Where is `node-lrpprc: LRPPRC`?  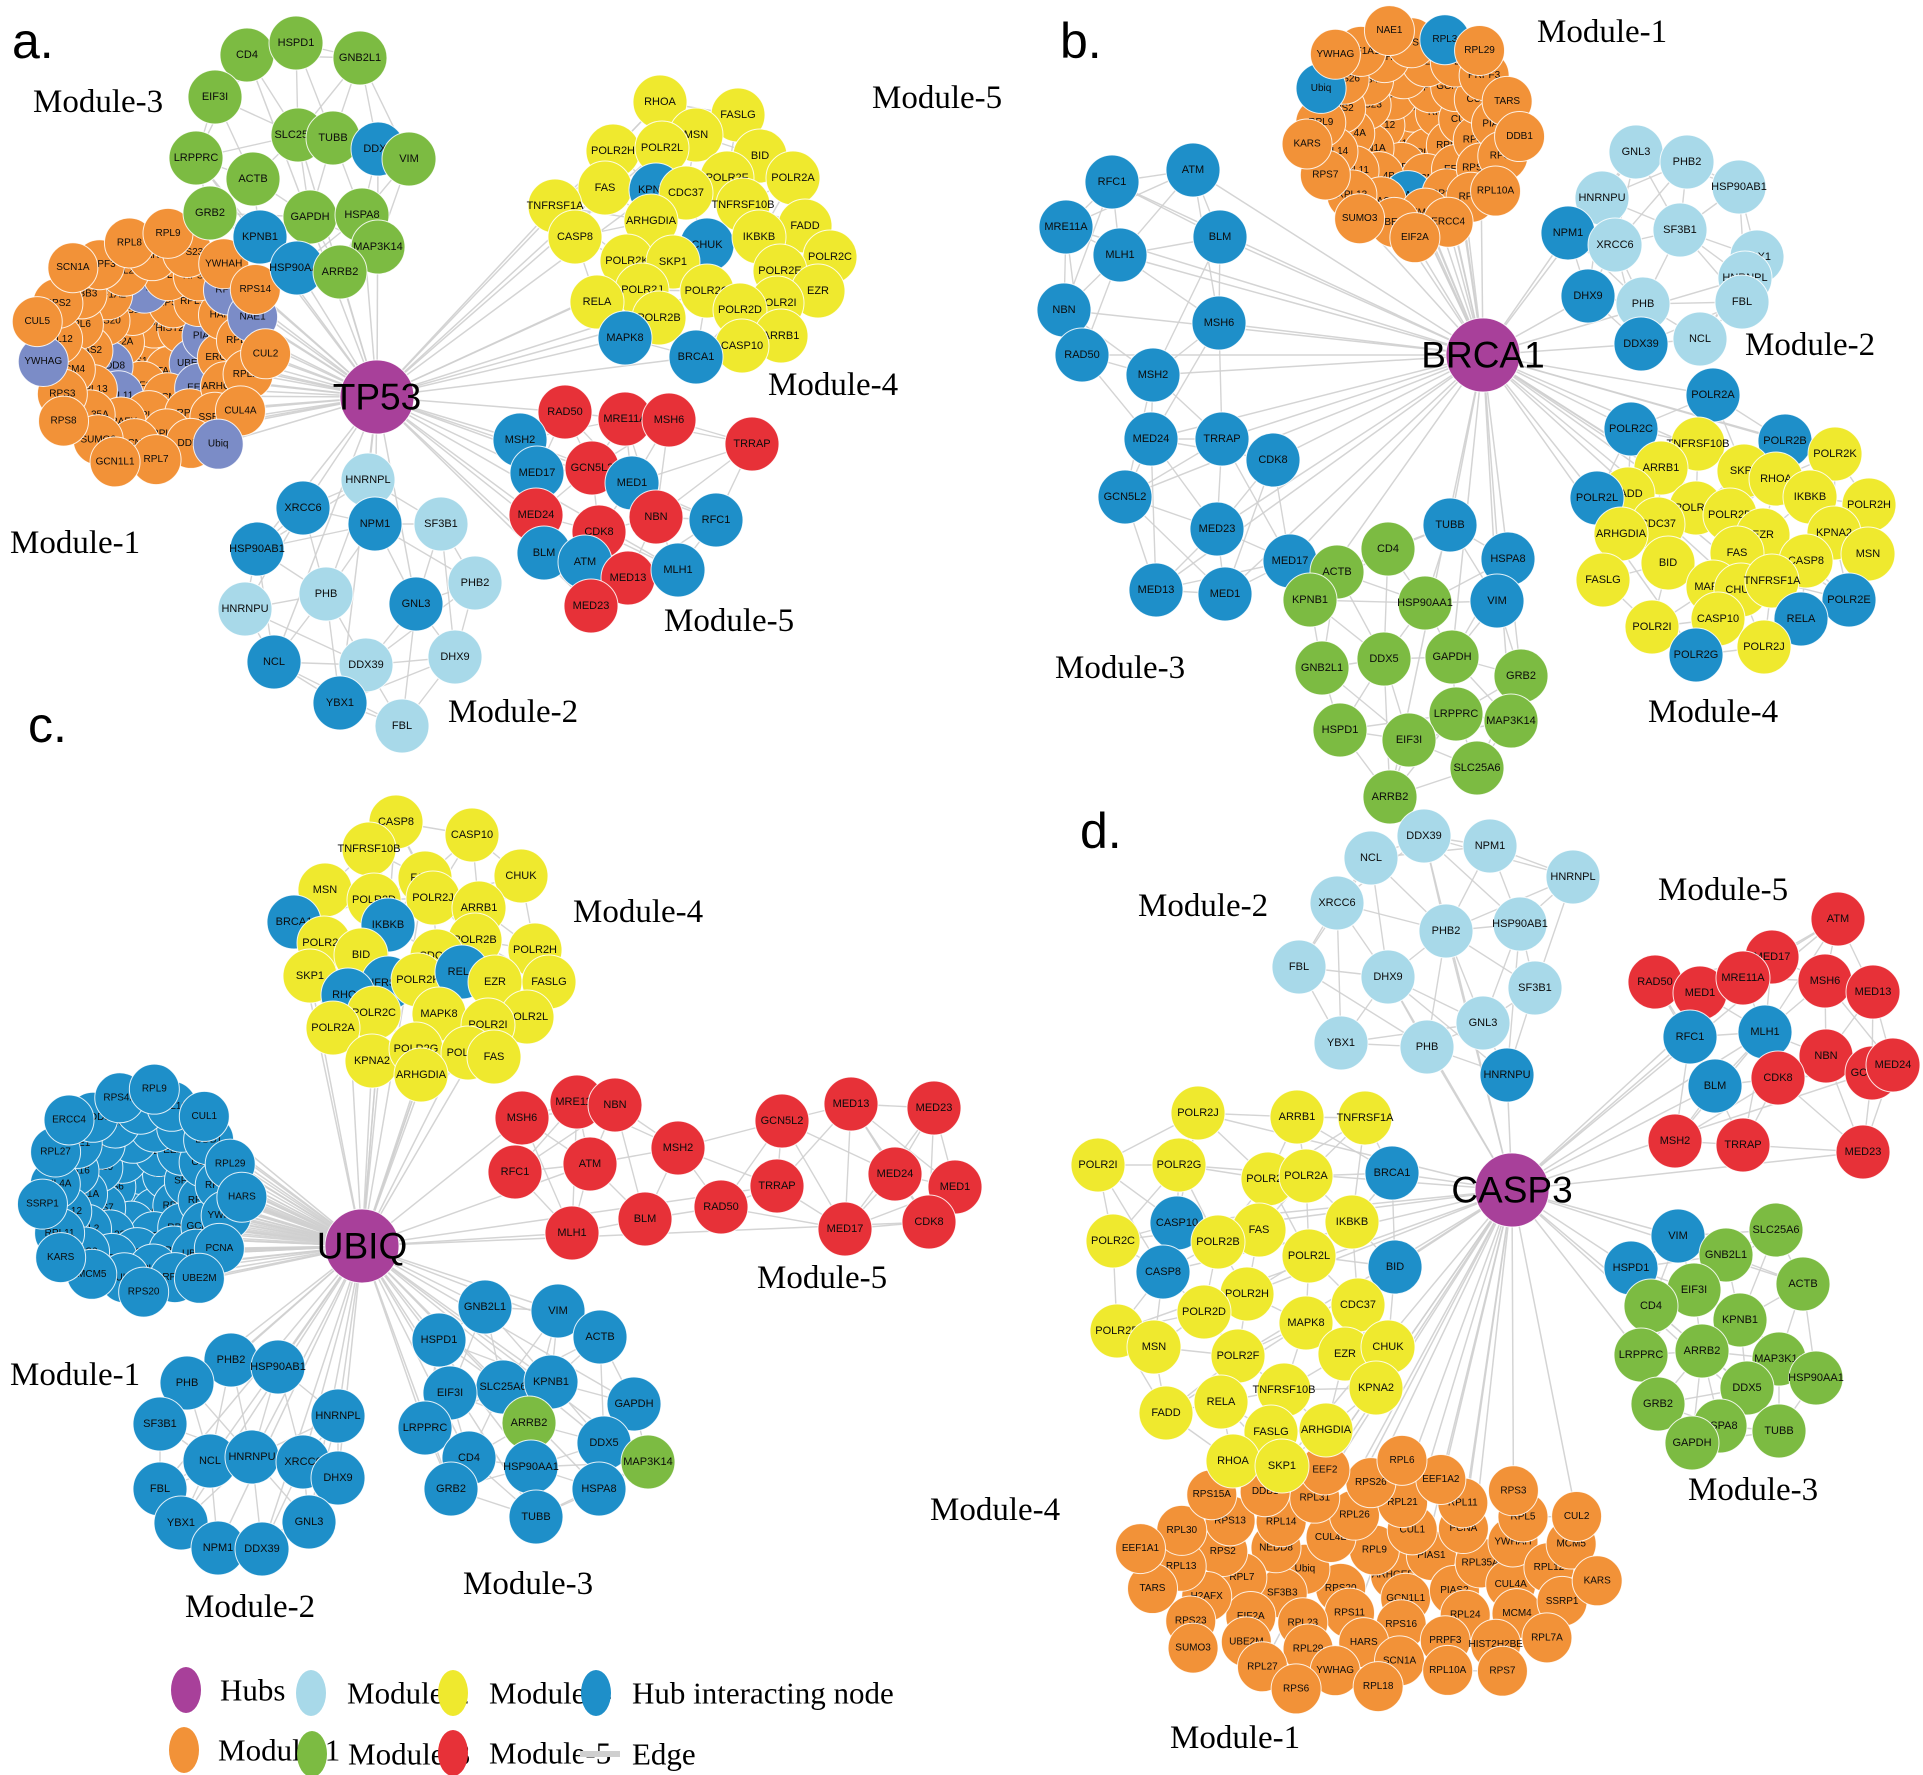
node-lrpprc: LRPPRC is located at coordinates (196, 158).